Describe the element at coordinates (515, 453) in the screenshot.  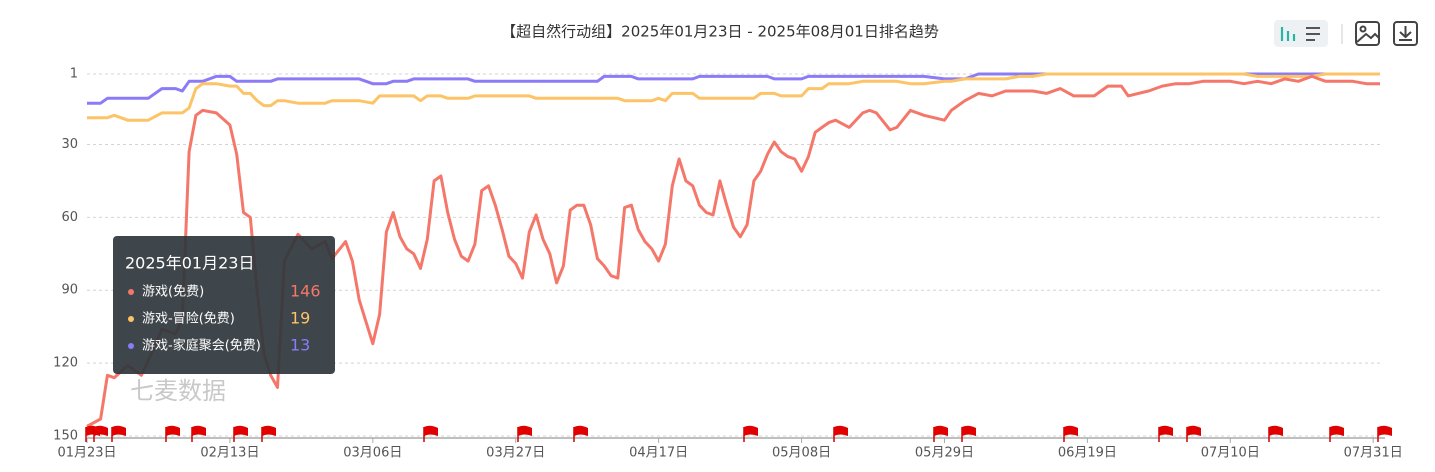
I see `x-tick-label: 03月27日` at that location.